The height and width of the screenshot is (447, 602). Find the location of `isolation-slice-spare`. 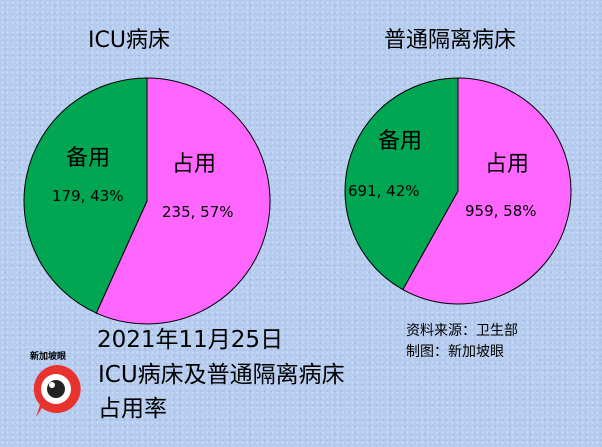

isolation-slice-spare is located at coordinates (401, 184).